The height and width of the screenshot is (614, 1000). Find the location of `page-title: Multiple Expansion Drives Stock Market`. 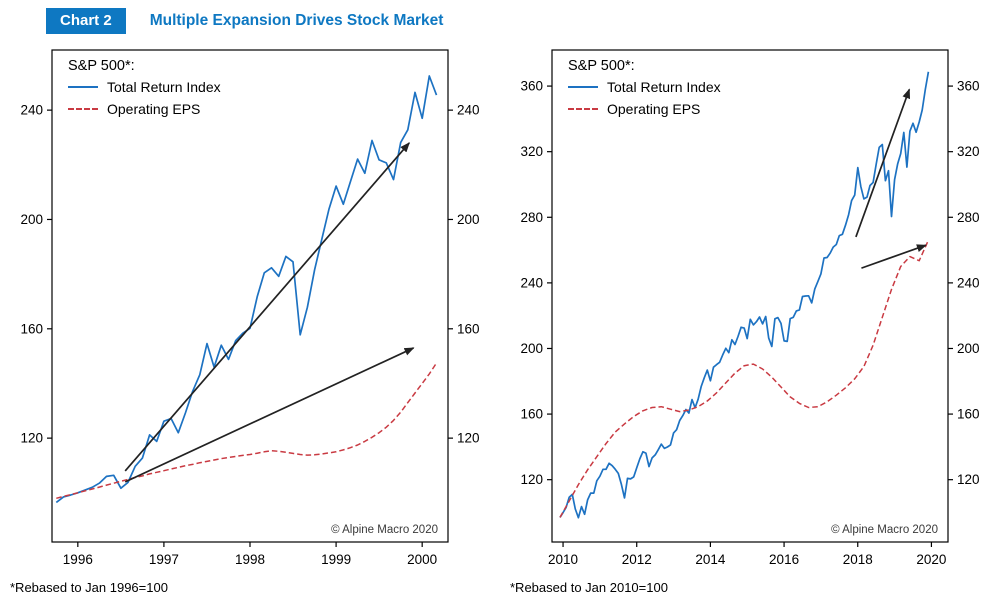

page-title: Multiple Expansion Drives Stock Market is located at coordinates (296, 20).